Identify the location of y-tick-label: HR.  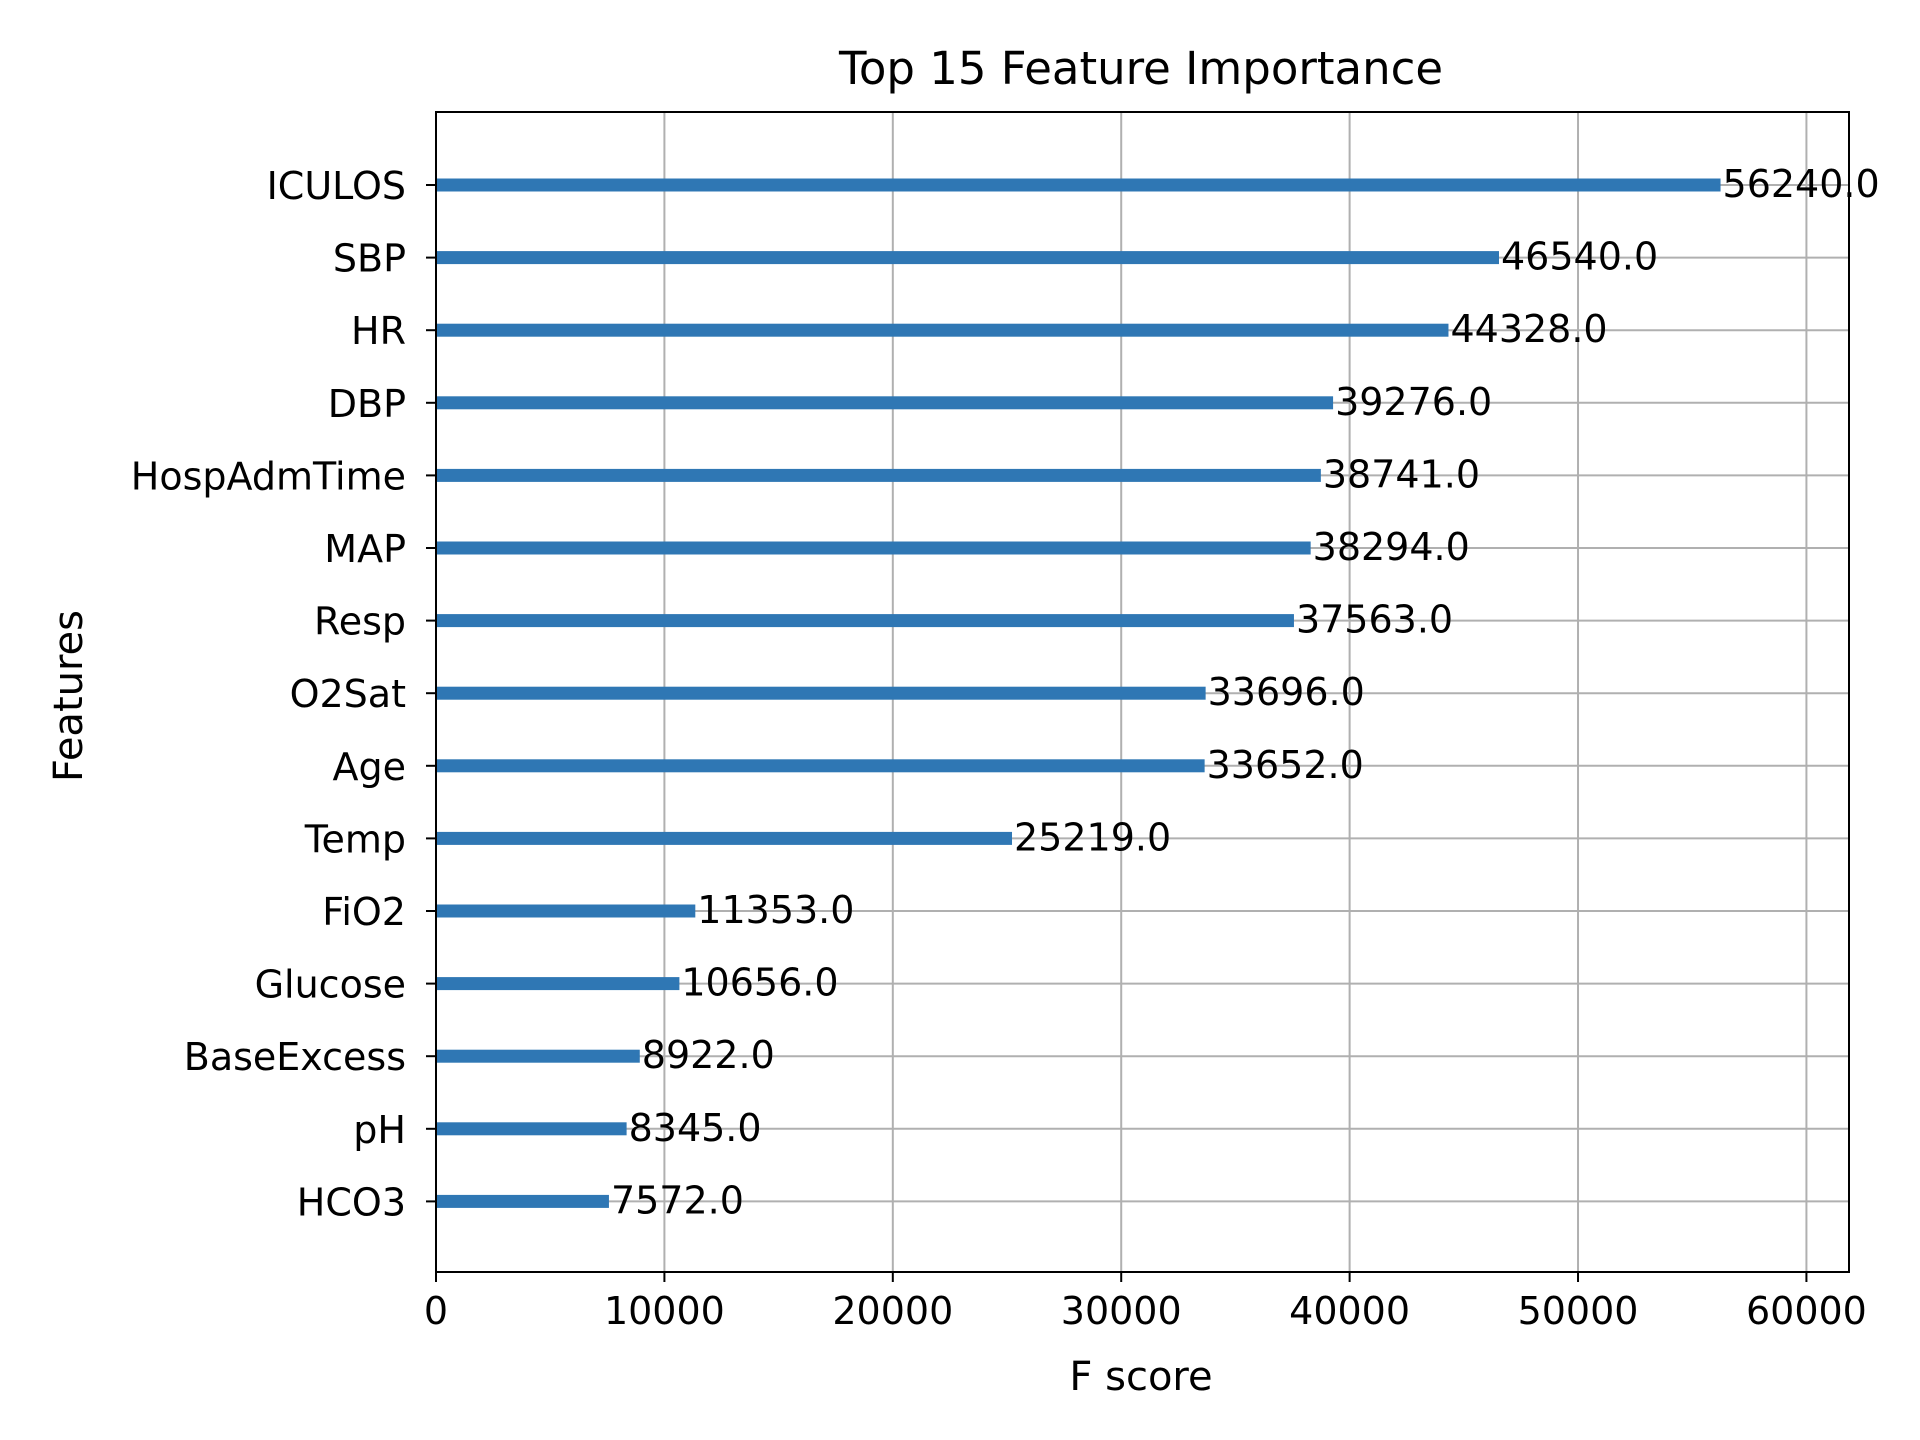
(378, 331).